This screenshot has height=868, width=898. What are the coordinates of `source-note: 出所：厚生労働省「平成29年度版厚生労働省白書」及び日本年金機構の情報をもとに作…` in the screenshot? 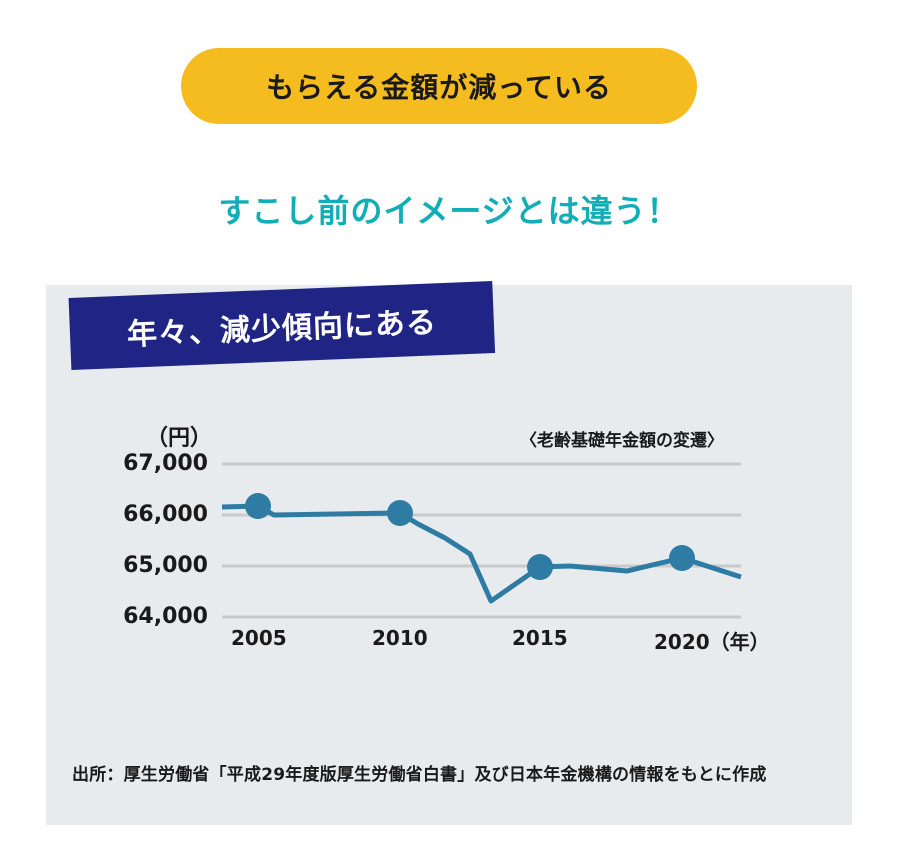 It's located at (419, 775).